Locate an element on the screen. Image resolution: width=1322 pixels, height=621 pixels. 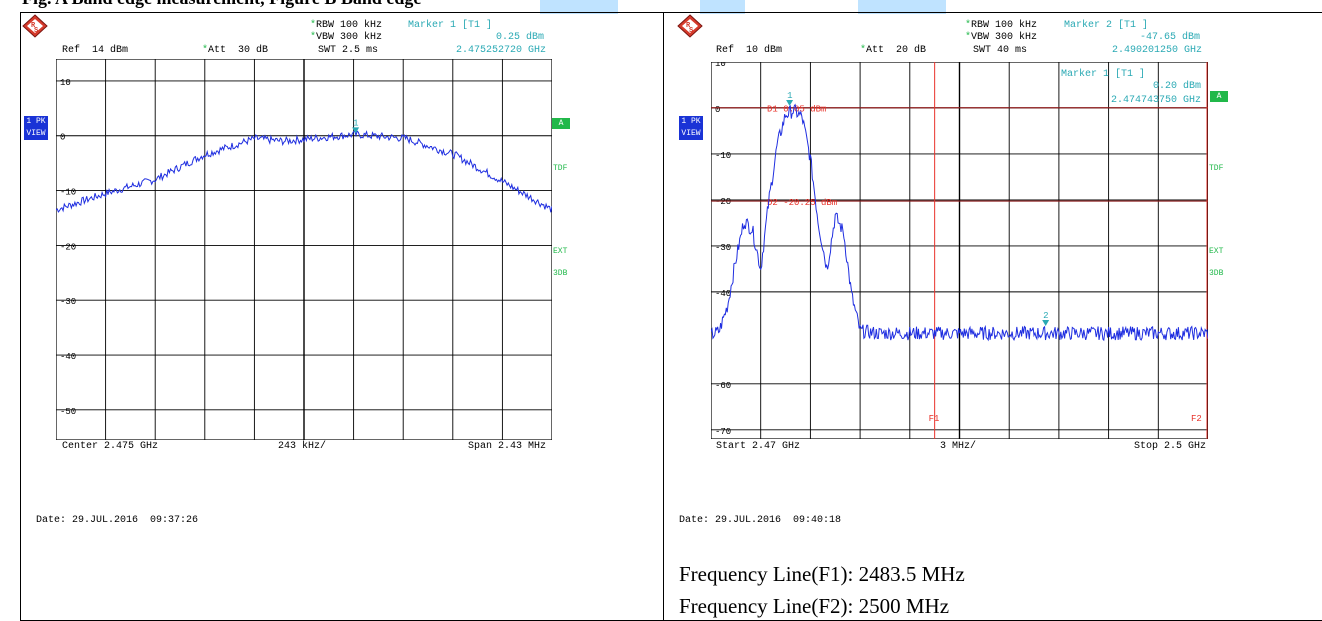
note-f2: Frequency Line(F2): 2500 MHz is located at coordinates (814, 606).